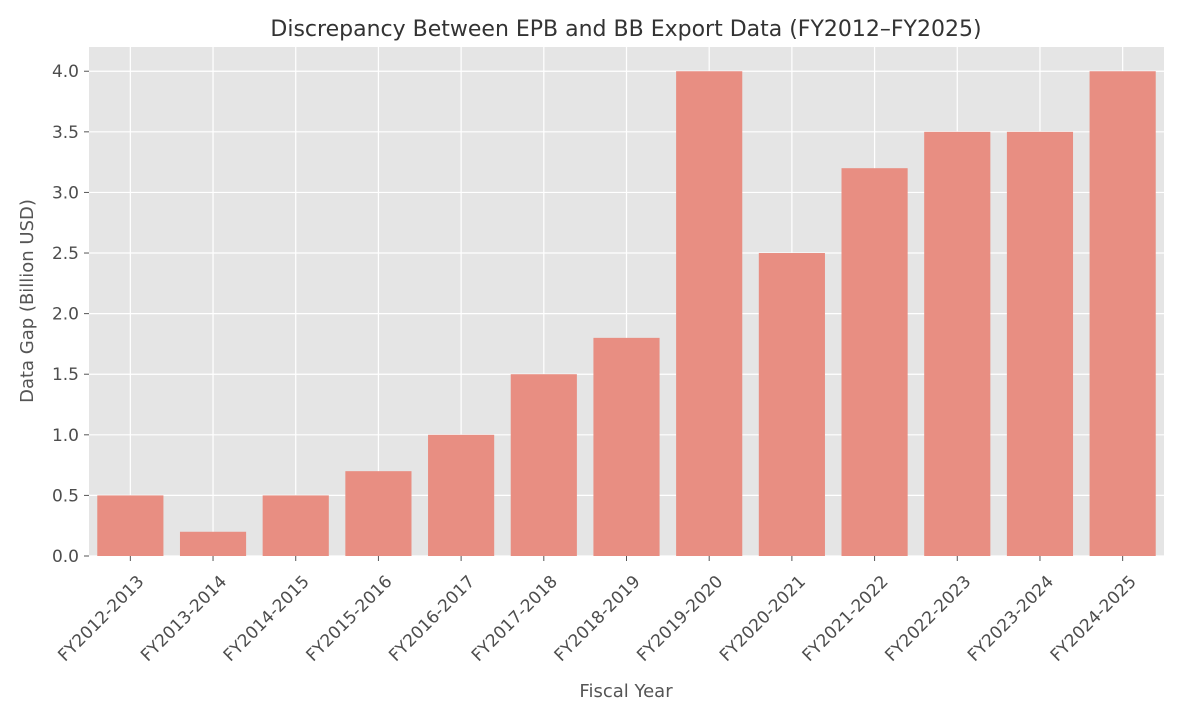  Describe the element at coordinates (1094, 619) in the screenshot. I see `x-tick-label: FY2024-2025` at that location.